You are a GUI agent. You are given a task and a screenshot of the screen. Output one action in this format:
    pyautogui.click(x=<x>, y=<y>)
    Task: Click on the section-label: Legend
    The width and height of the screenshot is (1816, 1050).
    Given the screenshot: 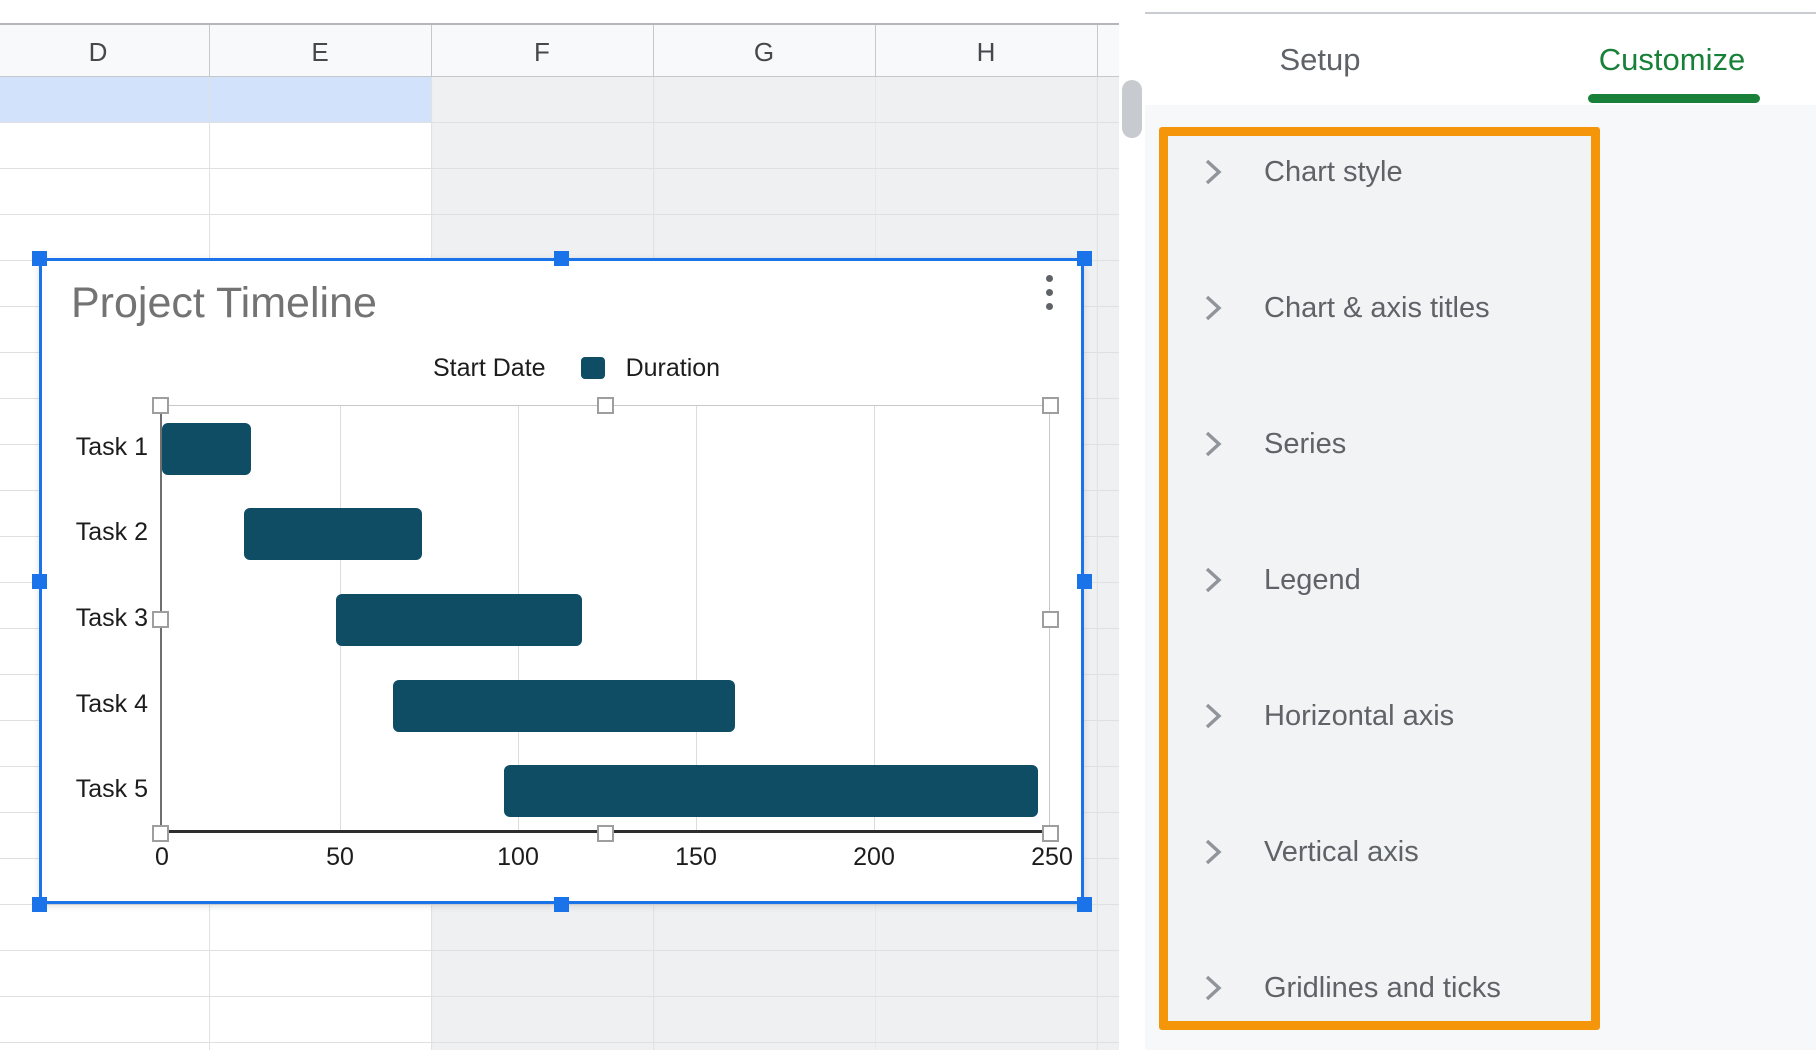 What is the action you would take?
    pyautogui.click(x=1312, y=579)
    